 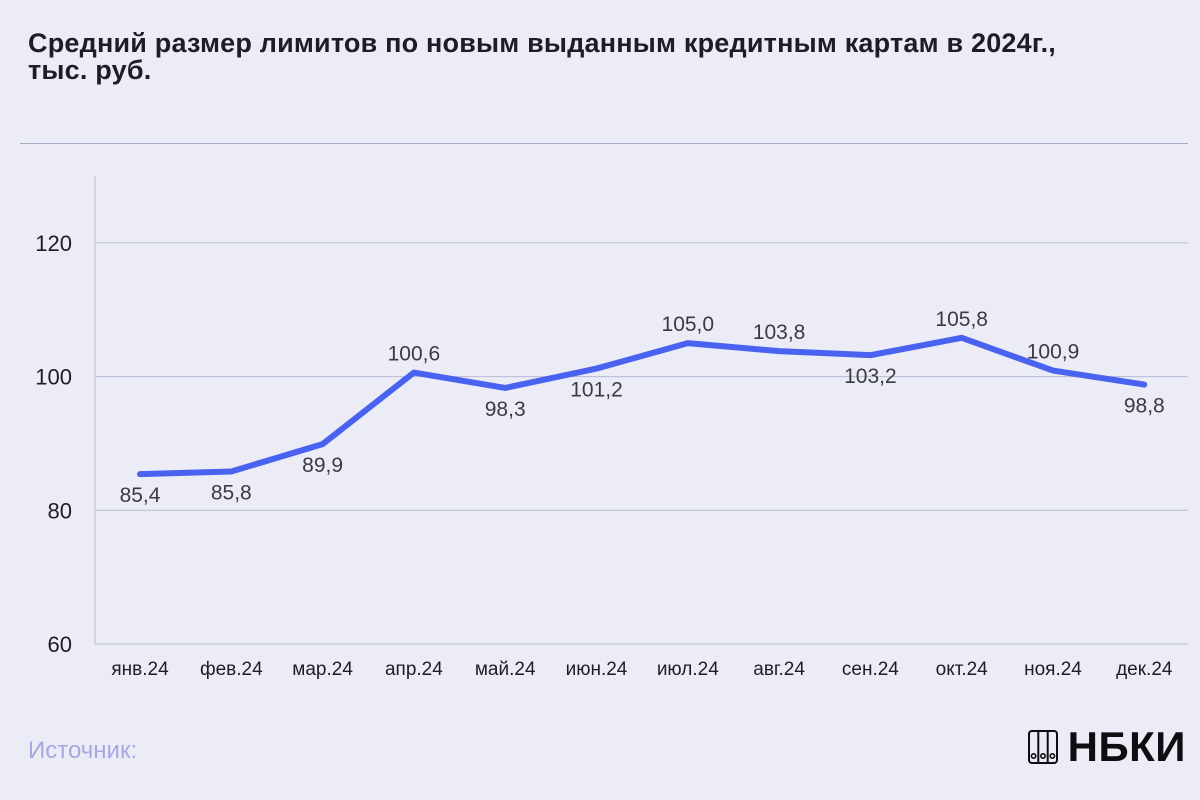 What do you see at coordinates (870, 376) in the screenshot?
I see `data-label: 103,2` at bounding box center [870, 376].